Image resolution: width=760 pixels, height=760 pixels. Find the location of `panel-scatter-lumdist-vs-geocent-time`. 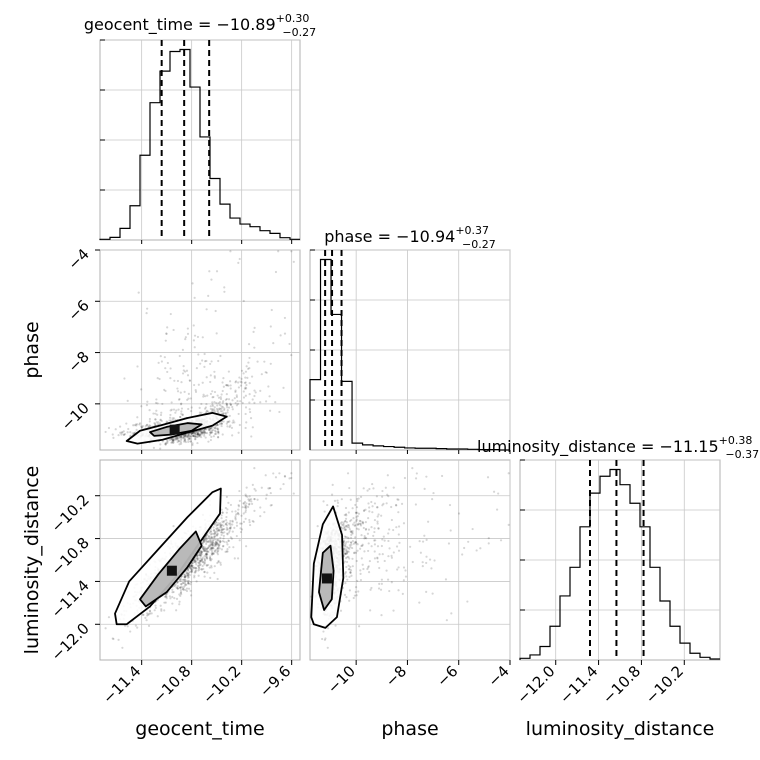

panel-scatter-lumdist-vs-geocent-time is located at coordinates (200, 560).